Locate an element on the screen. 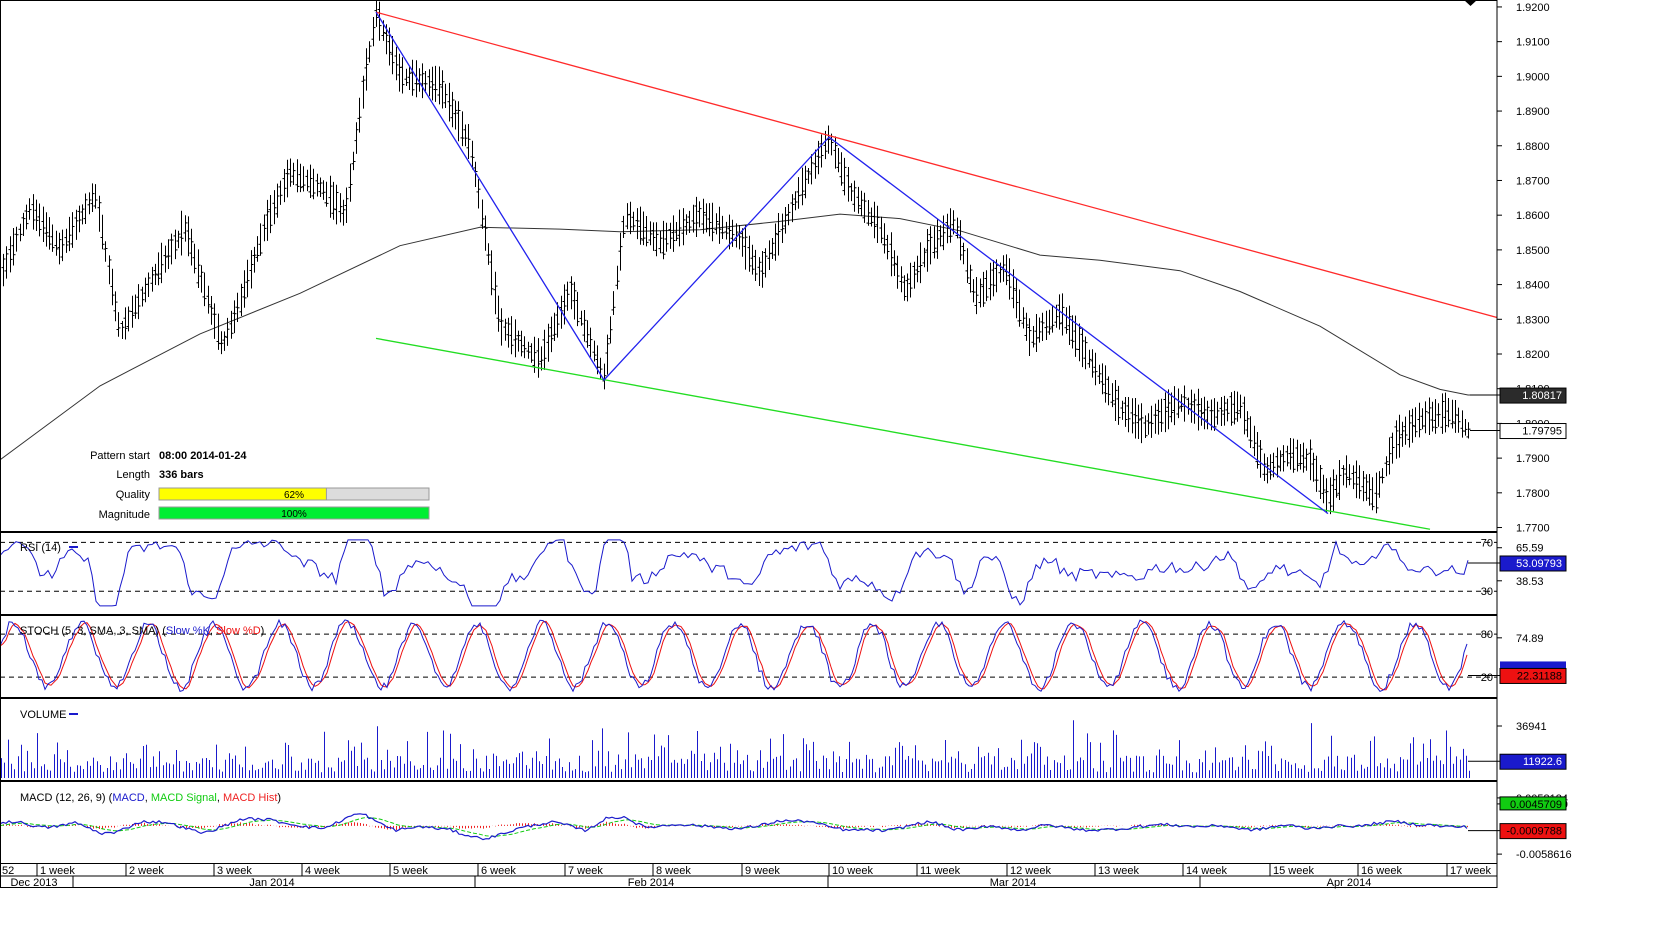 This screenshot has height=942, width=1655. macd-tick-label: -0.0058616 is located at coordinates (1544, 855).